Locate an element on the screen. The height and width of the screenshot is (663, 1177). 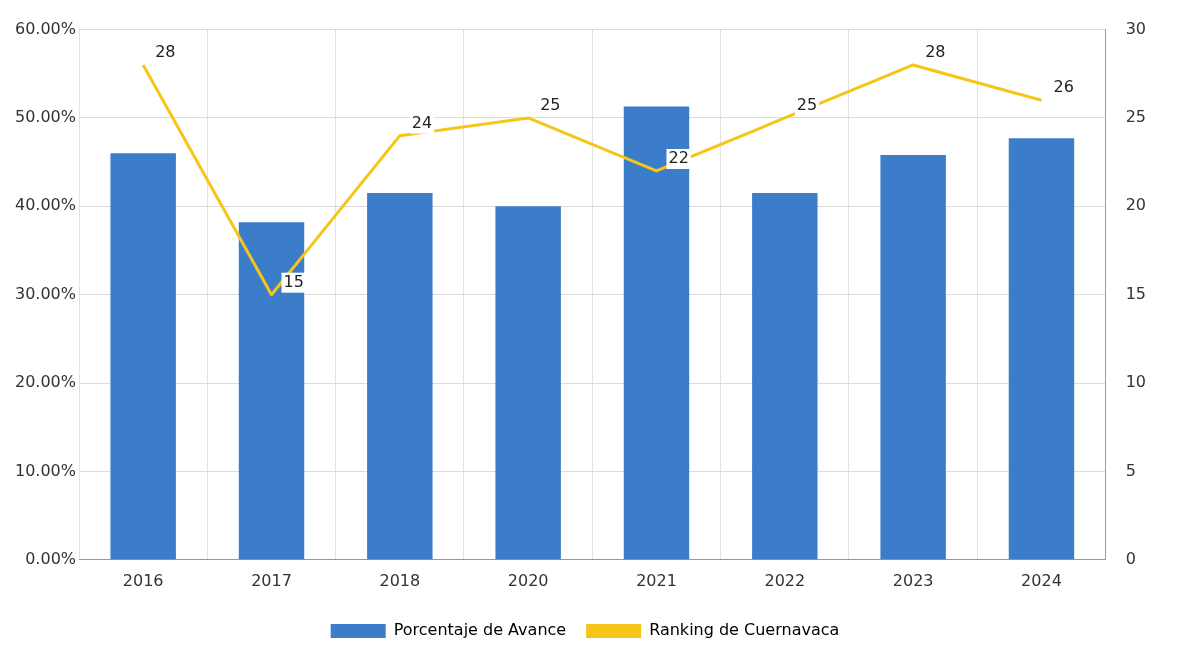
y-tick-label: 20.00% is located at coordinates (45, 382).